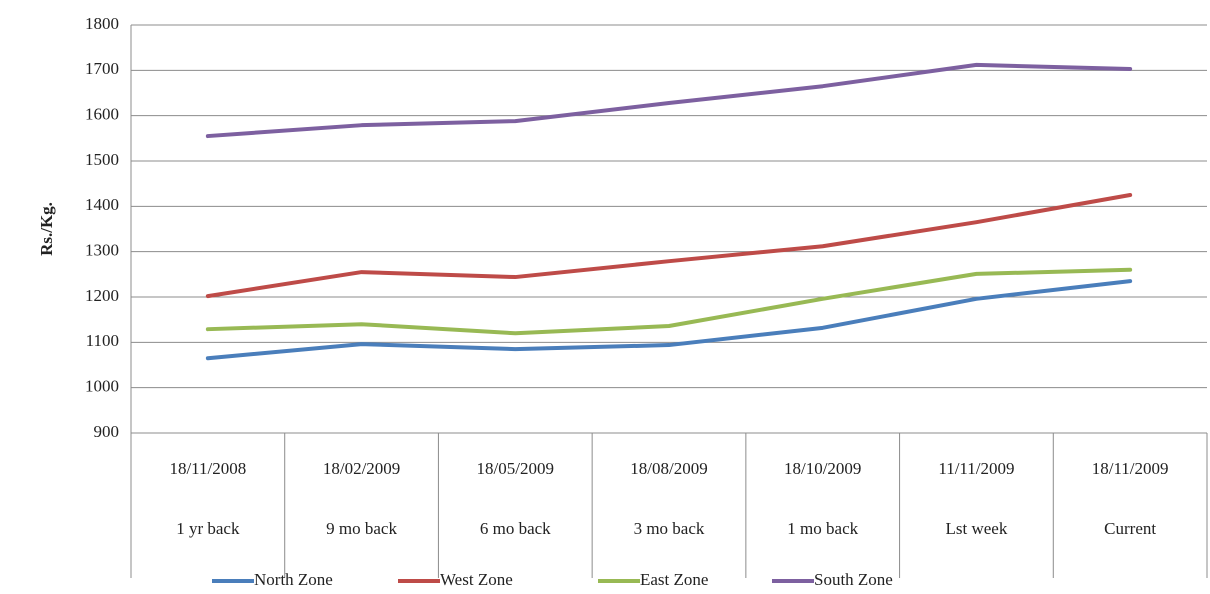  What do you see at coordinates (515, 528) in the screenshot?
I see `x-group-label: 6 mo back` at bounding box center [515, 528].